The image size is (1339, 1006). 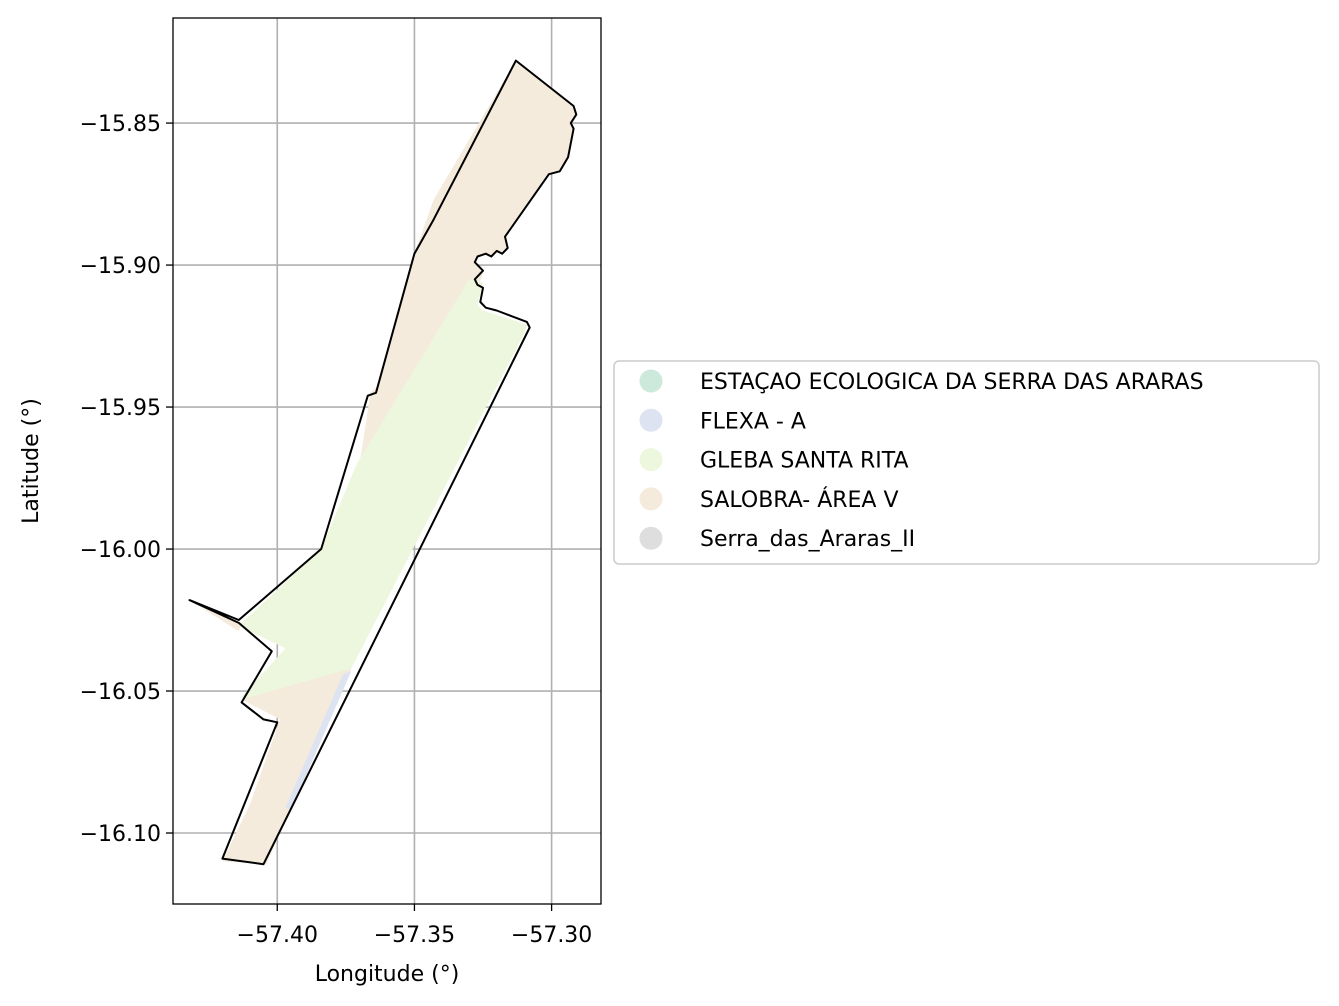 I want to click on y-tick-label: −15.95, so click(x=120, y=408).